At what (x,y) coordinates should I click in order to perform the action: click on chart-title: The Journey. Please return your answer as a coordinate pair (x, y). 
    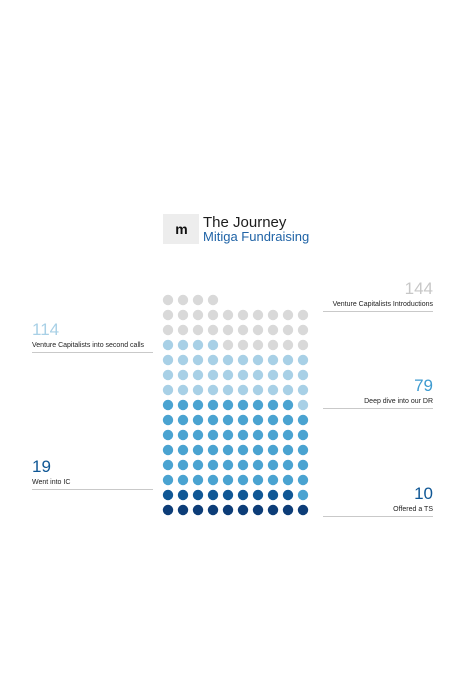
    Looking at the image, I should click on (245, 222).